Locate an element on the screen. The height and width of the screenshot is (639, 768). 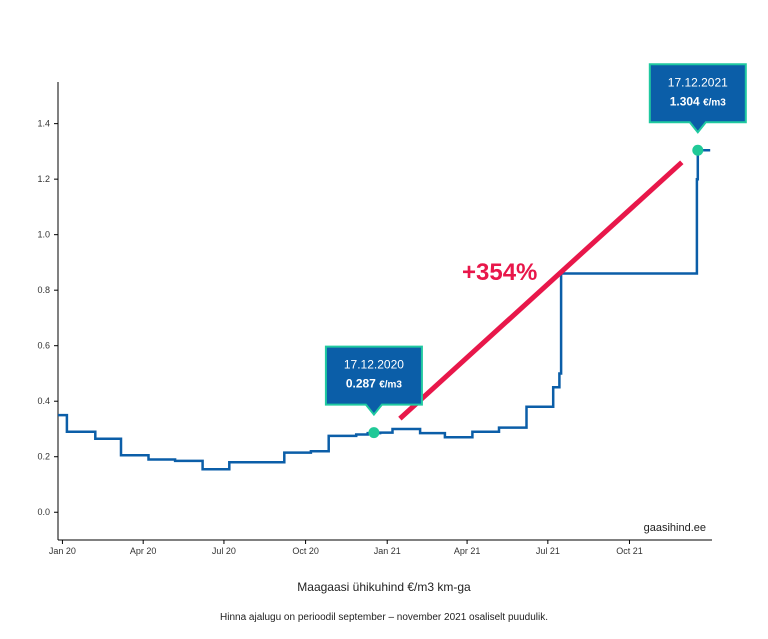
x-tick-label: Apr 20 is located at coordinates (143, 551).